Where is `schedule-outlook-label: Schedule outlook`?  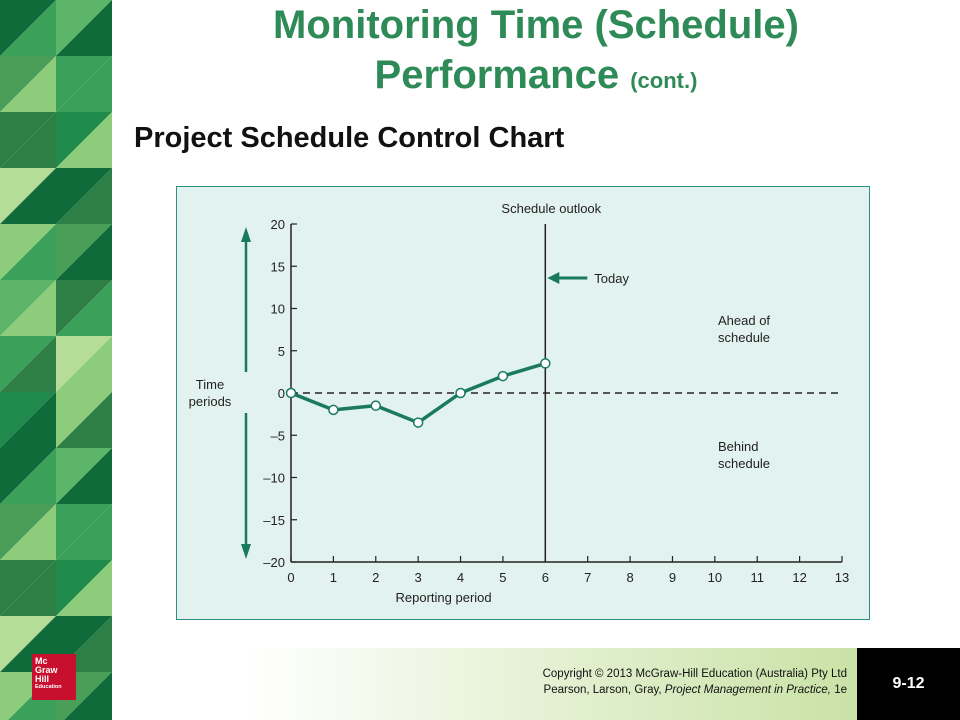 schedule-outlook-label: Schedule outlook is located at coordinates (551, 208).